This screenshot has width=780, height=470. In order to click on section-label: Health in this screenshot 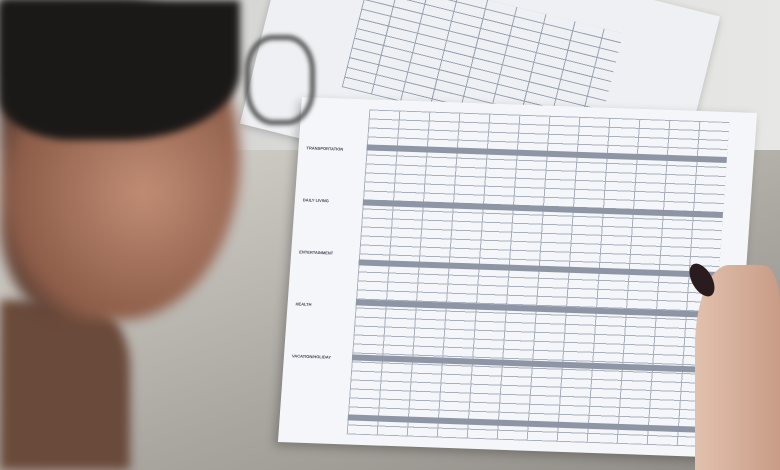, I will do `click(303, 304)`.